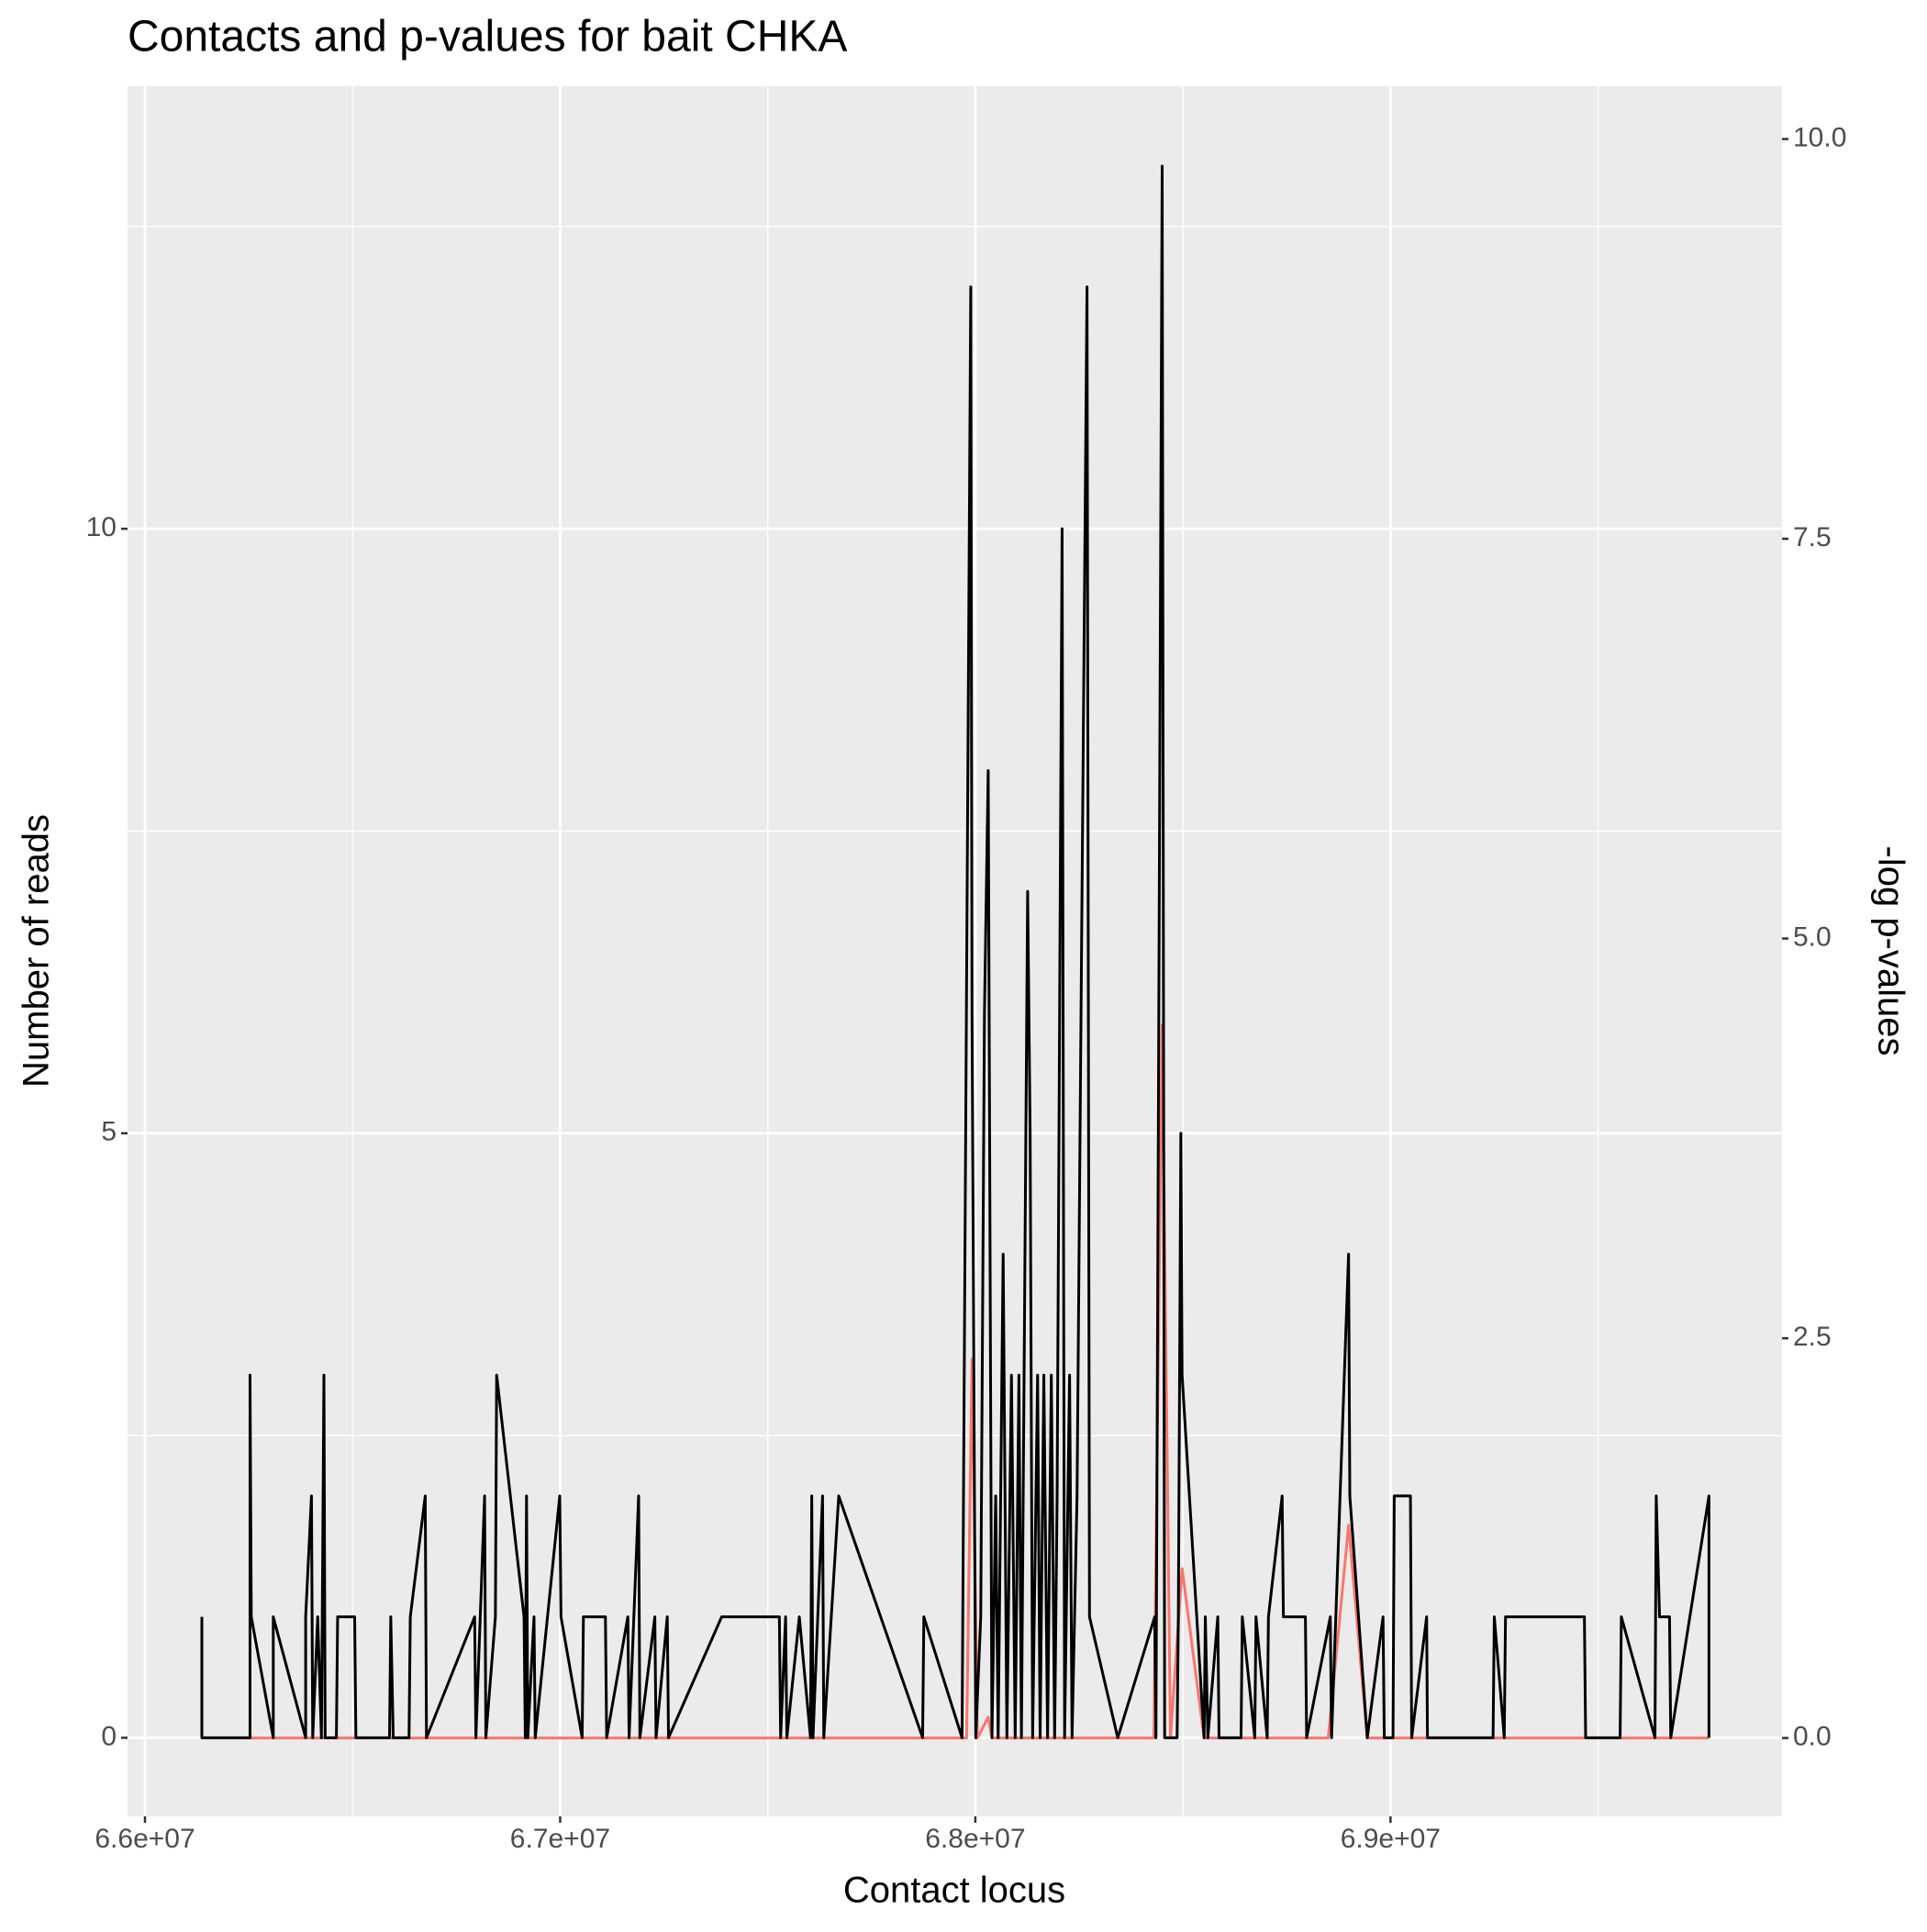 This screenshot has width=1927, height=1932. Describe the element at coordinates (37, 951) in the screenshot. I see `y-axis-title: Number of reads` at that location.